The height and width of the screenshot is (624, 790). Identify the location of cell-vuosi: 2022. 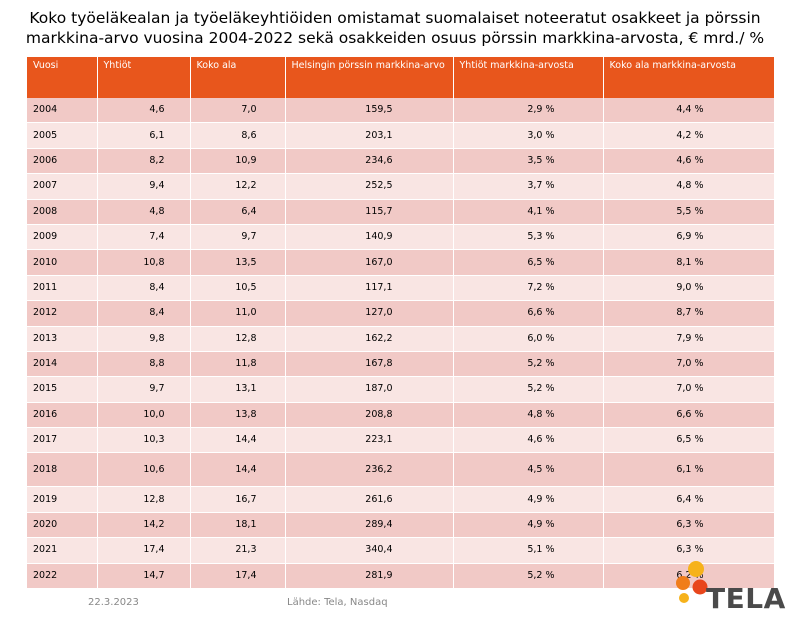
(62, 576).